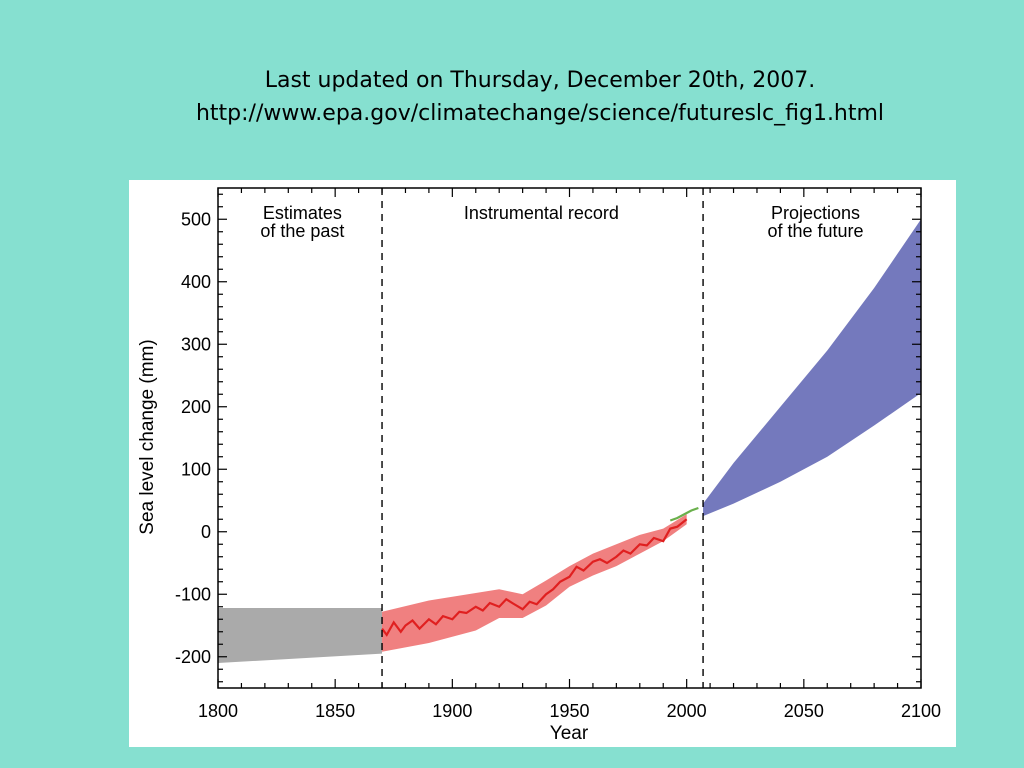 The width and height of the screenshot is (1024, 768). I want to click on y-tick-label: 500, so click(196, 219).